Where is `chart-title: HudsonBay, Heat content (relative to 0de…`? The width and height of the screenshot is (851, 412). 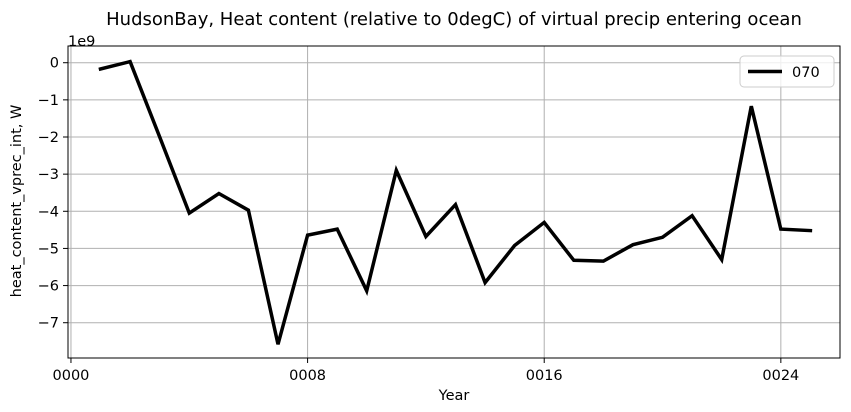 chart-title: HudsonBay, Heat content (relative to 0de… is located at coordinates (454, 19).